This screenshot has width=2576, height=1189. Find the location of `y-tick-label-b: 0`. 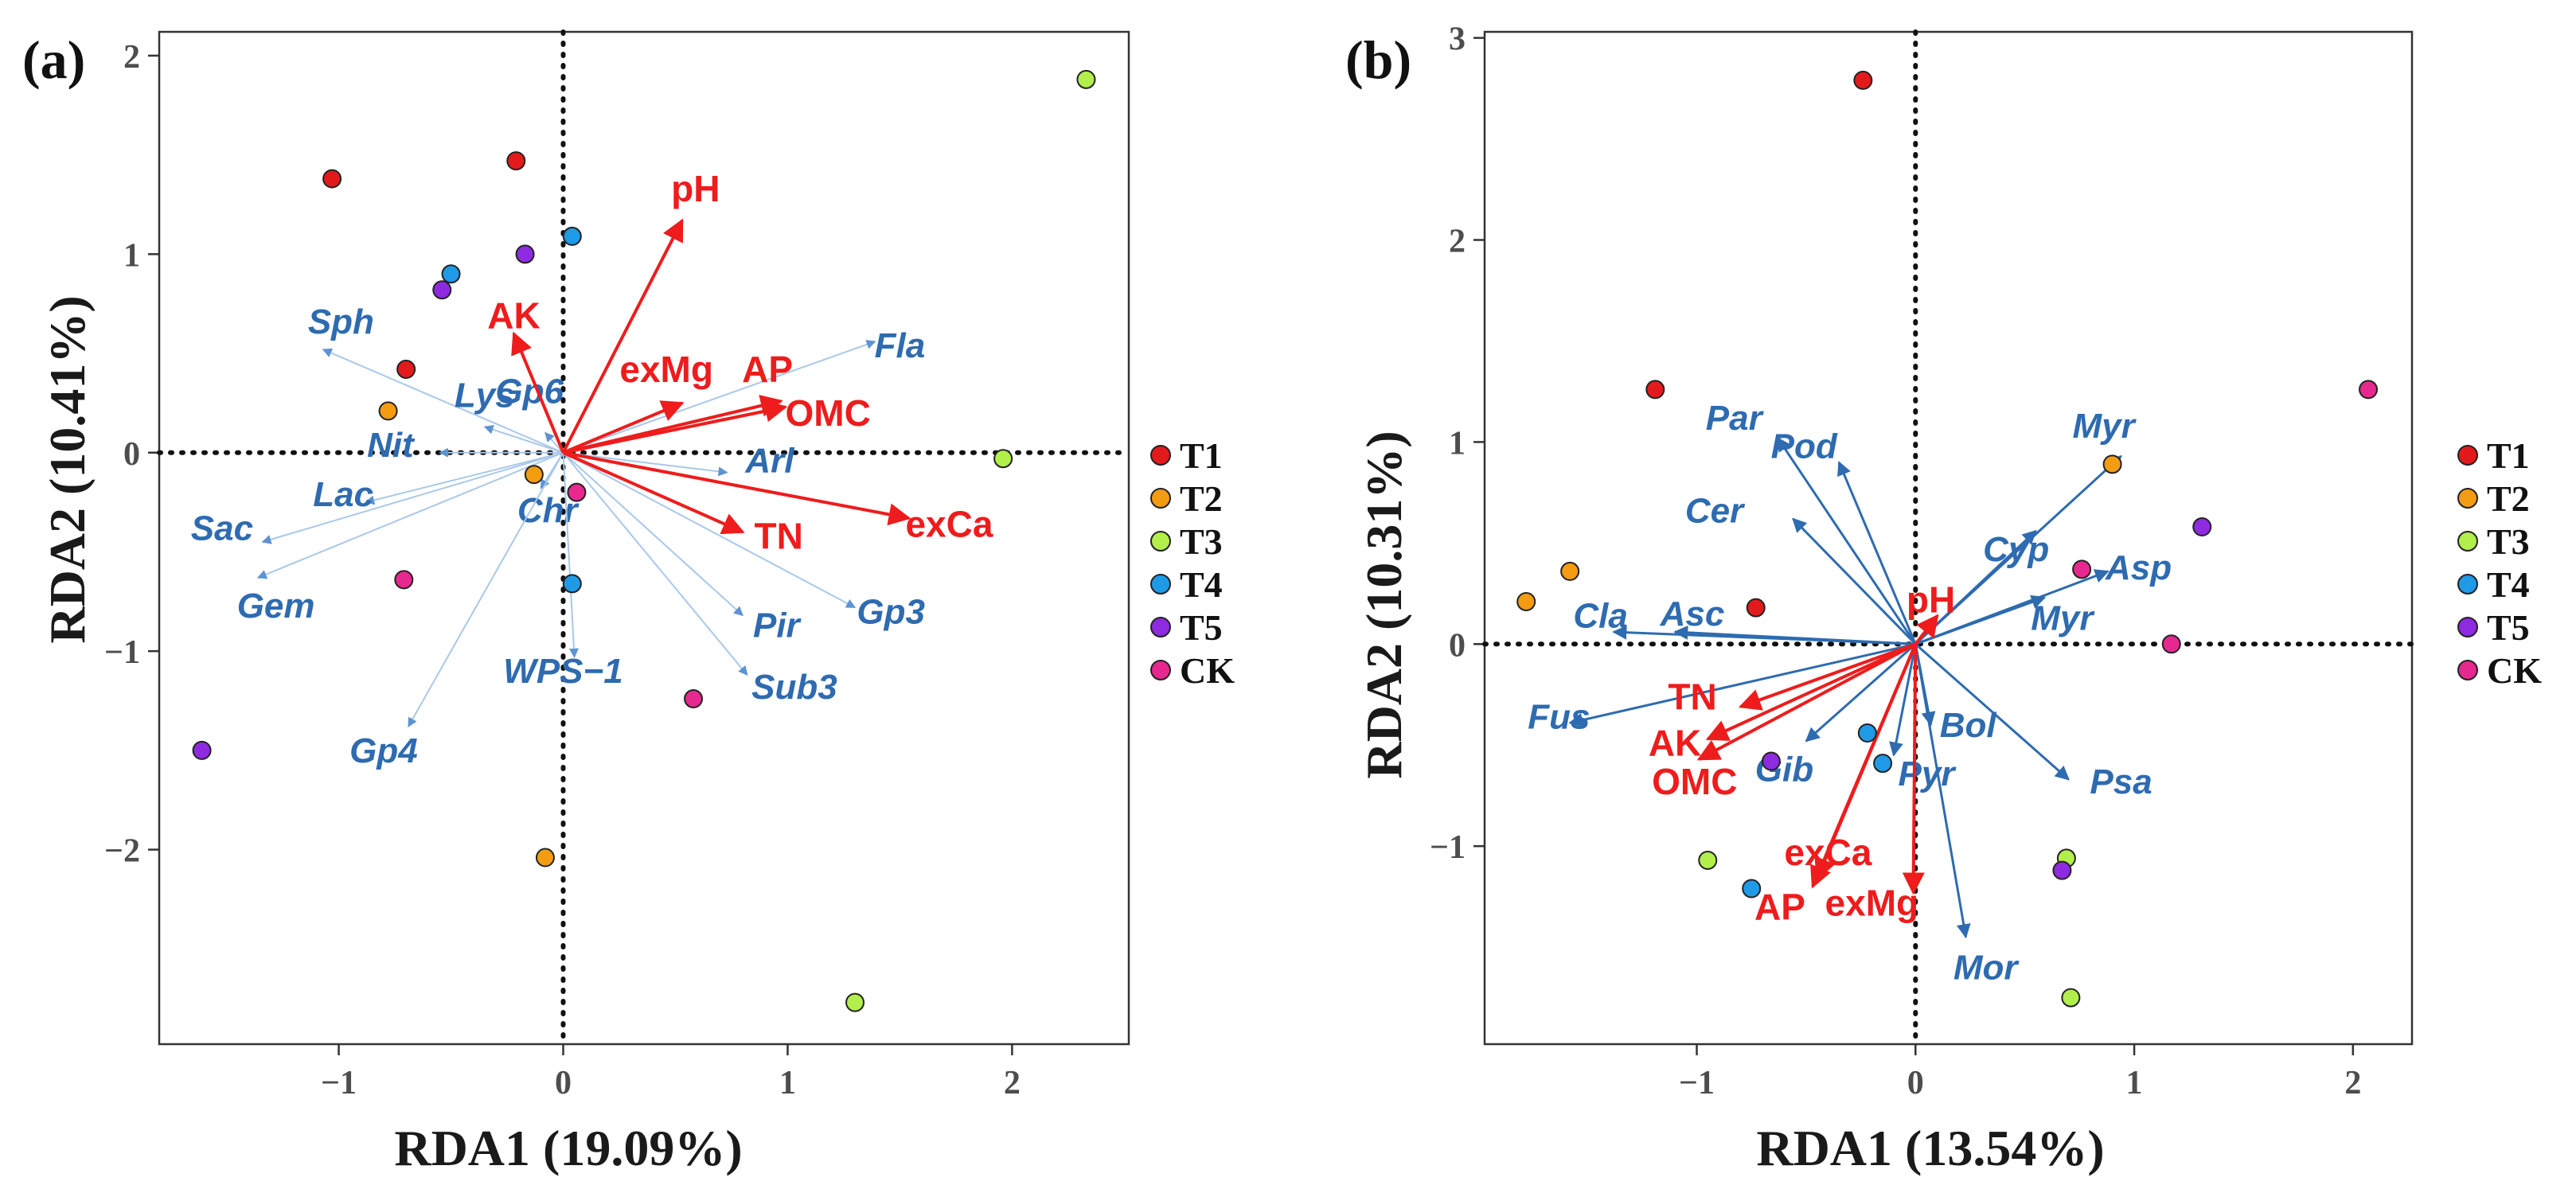

y-tick-label-b: 0 is located at coordinates (1457, 645).